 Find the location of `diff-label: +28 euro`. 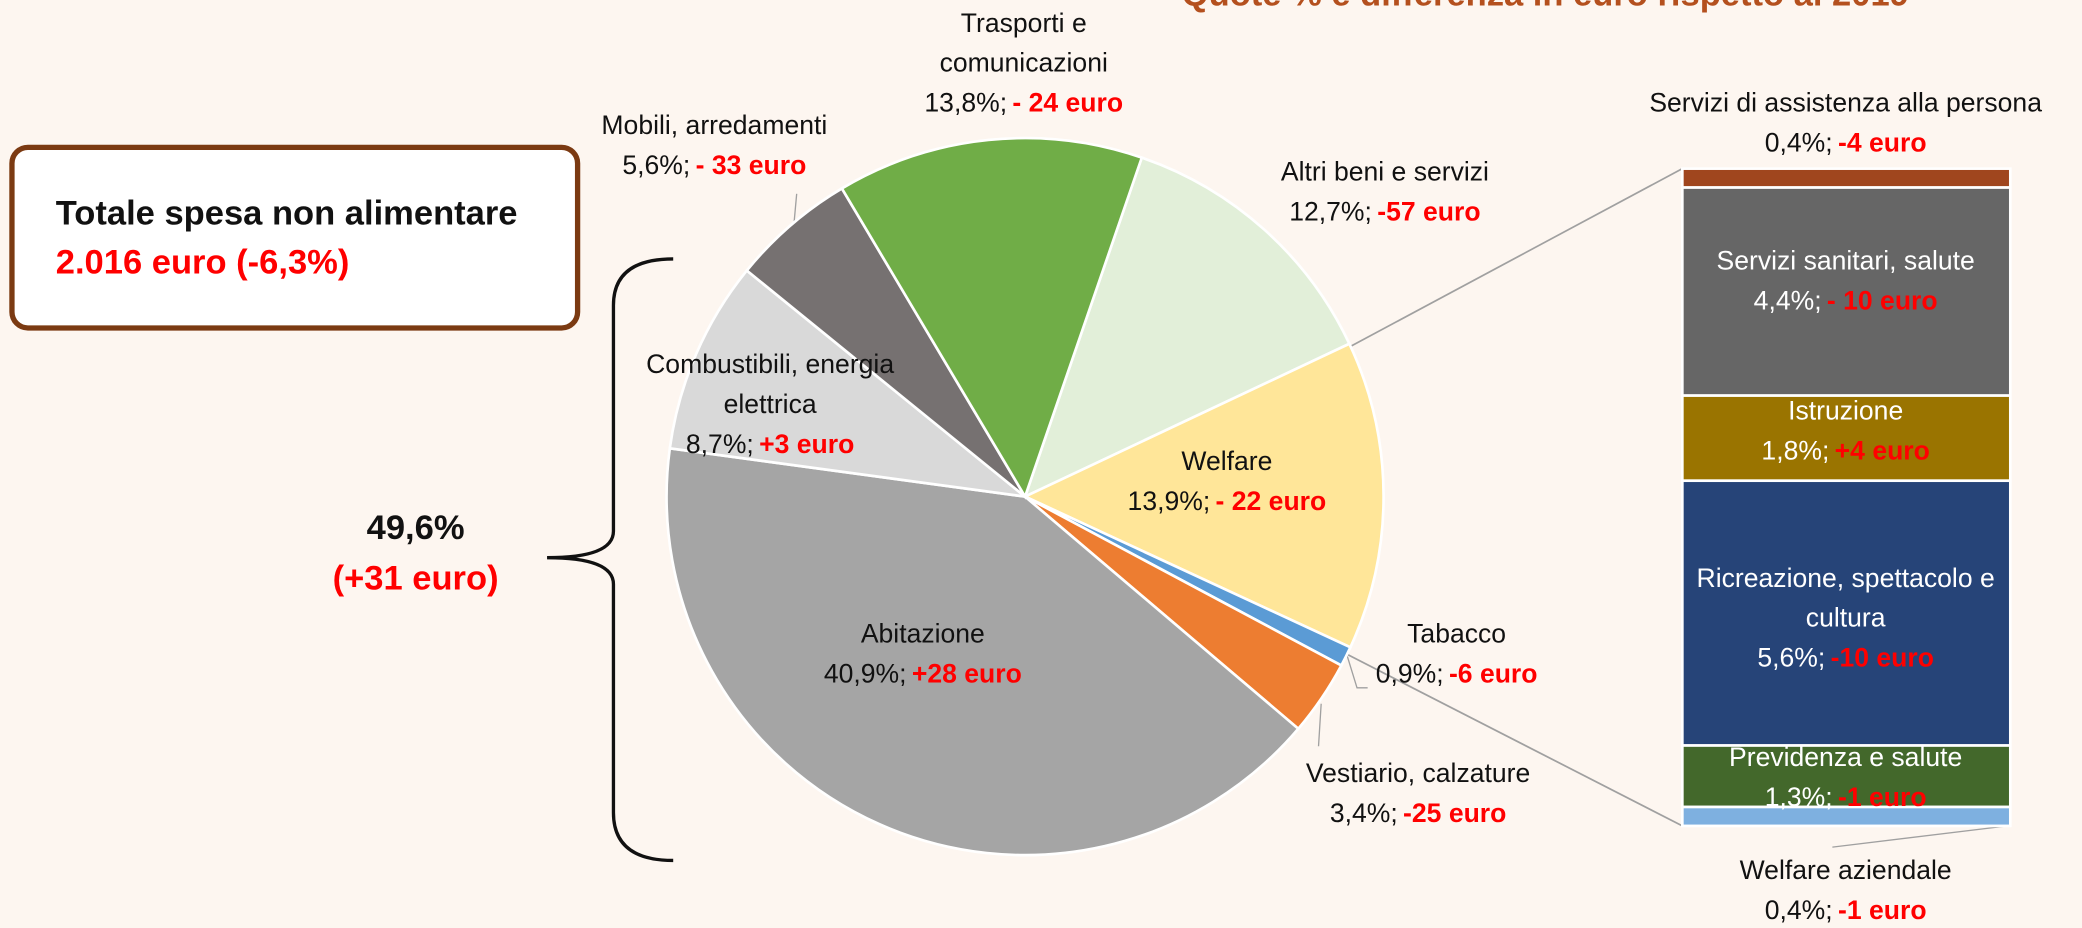

diff-label: +28 euro is located at coordinates (966, 674).